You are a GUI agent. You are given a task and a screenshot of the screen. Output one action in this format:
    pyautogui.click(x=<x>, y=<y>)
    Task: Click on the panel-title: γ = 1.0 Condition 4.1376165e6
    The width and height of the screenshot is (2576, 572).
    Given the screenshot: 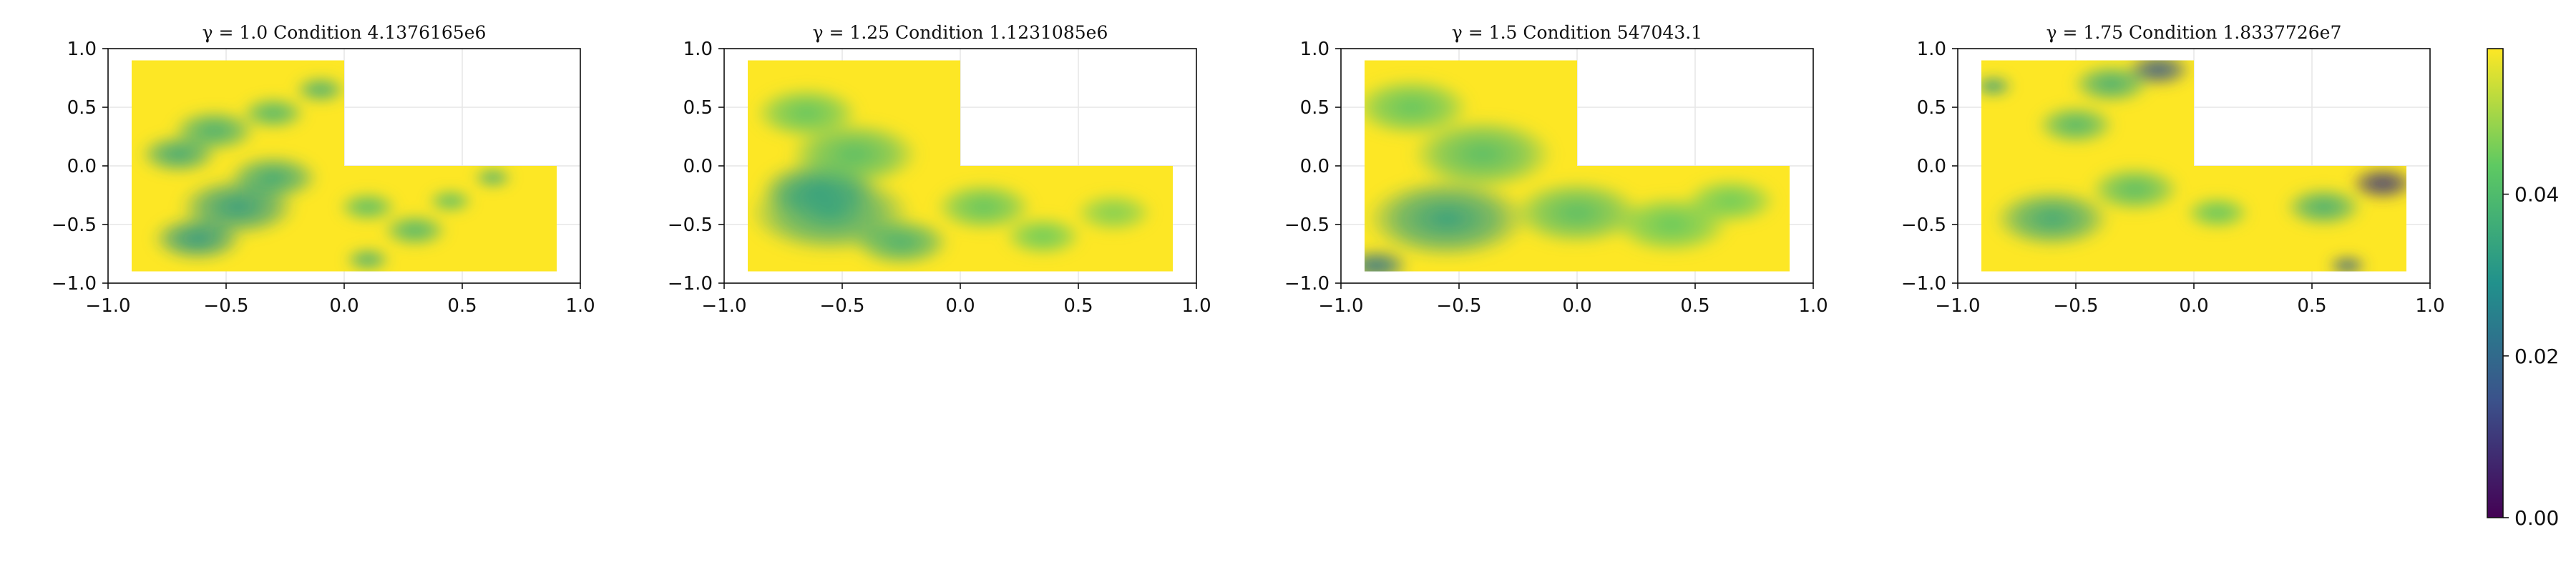 What is the action you would take?
    pyautogui.click(x=345, y=32)
    